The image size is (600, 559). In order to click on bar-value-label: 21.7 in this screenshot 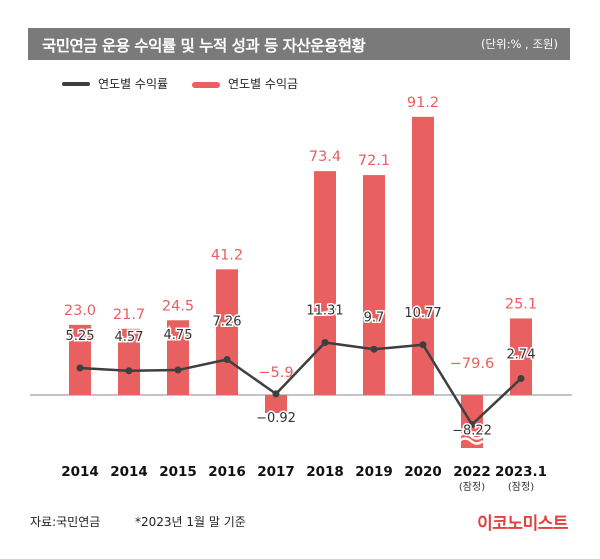, I will do `click(129, 315)`.